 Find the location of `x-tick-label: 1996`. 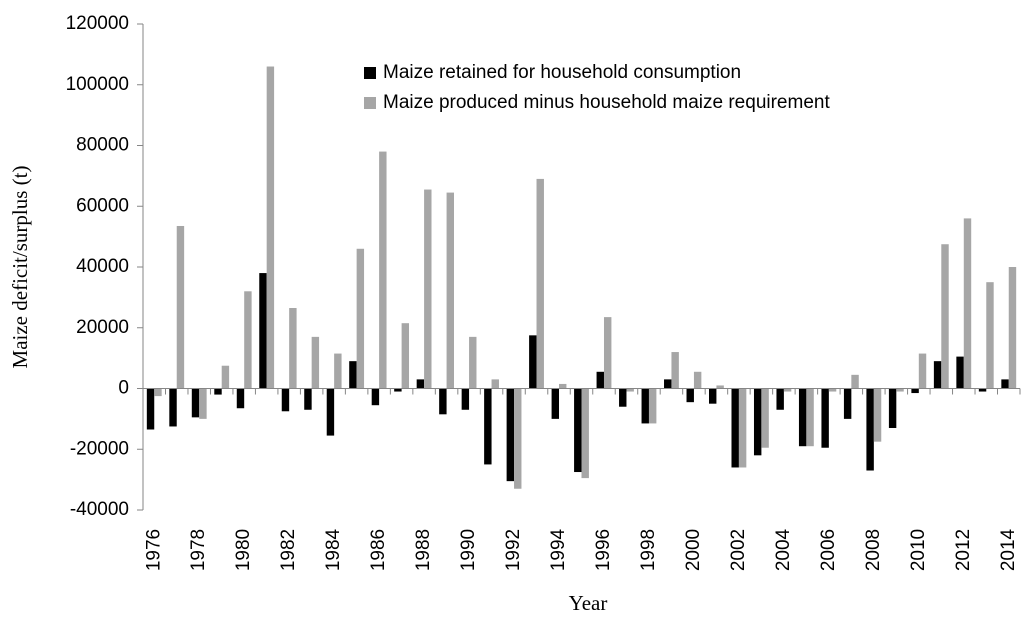

x-tick-label: 1996 is located at coordinates (603, 550).